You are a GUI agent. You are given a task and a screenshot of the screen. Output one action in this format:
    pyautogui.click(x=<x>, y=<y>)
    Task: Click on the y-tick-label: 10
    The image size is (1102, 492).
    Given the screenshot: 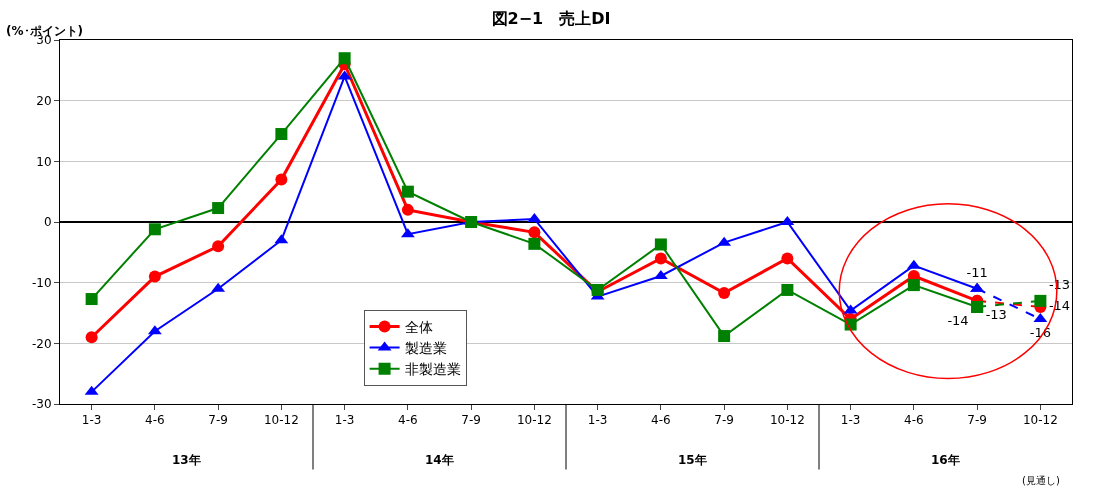 What is the action you would take?
    pyautogui.click(x=44, y=161)
    